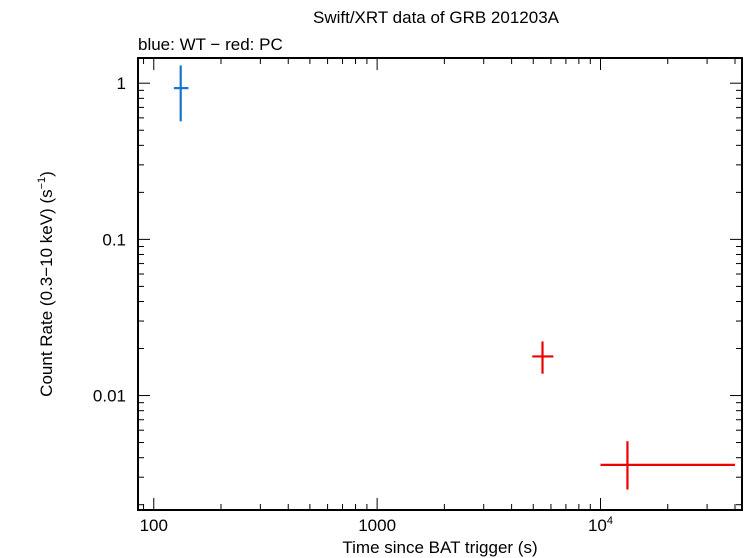  I want to click on y-axis-label-exponent: −1, so click(42, 183).